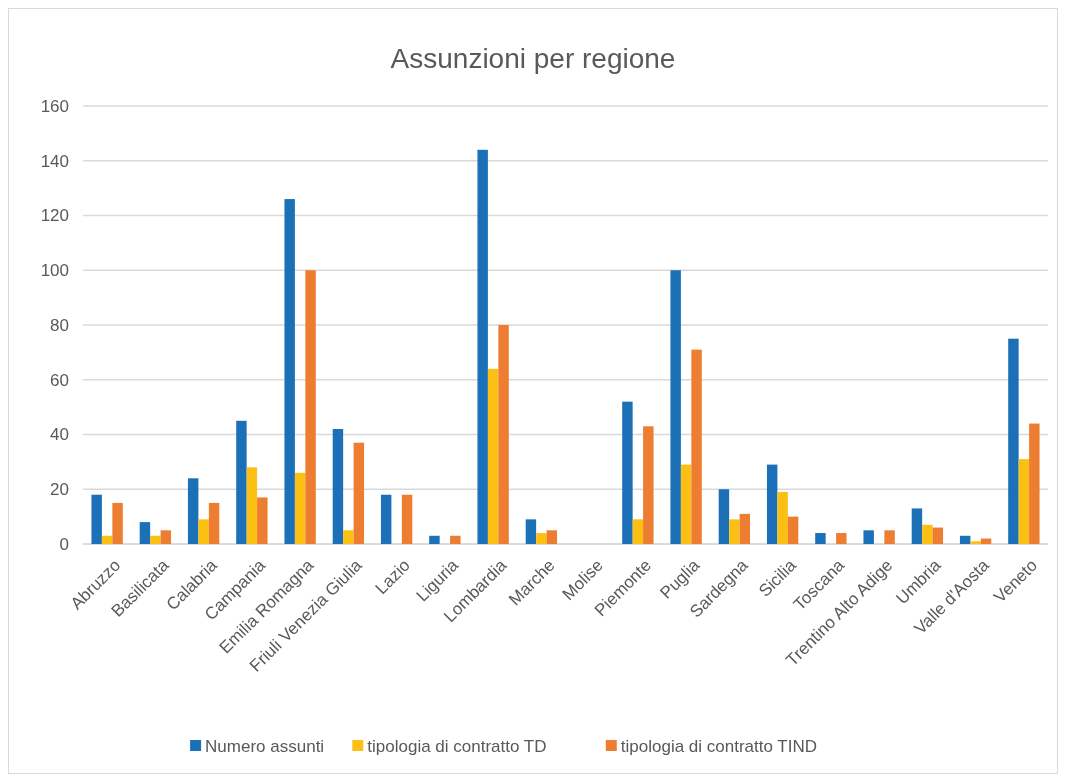 The image size is (1070, 784). Describe the element at coordinates (64, 544) in the screenshot. I see `y-tick-label: 0` at that location.